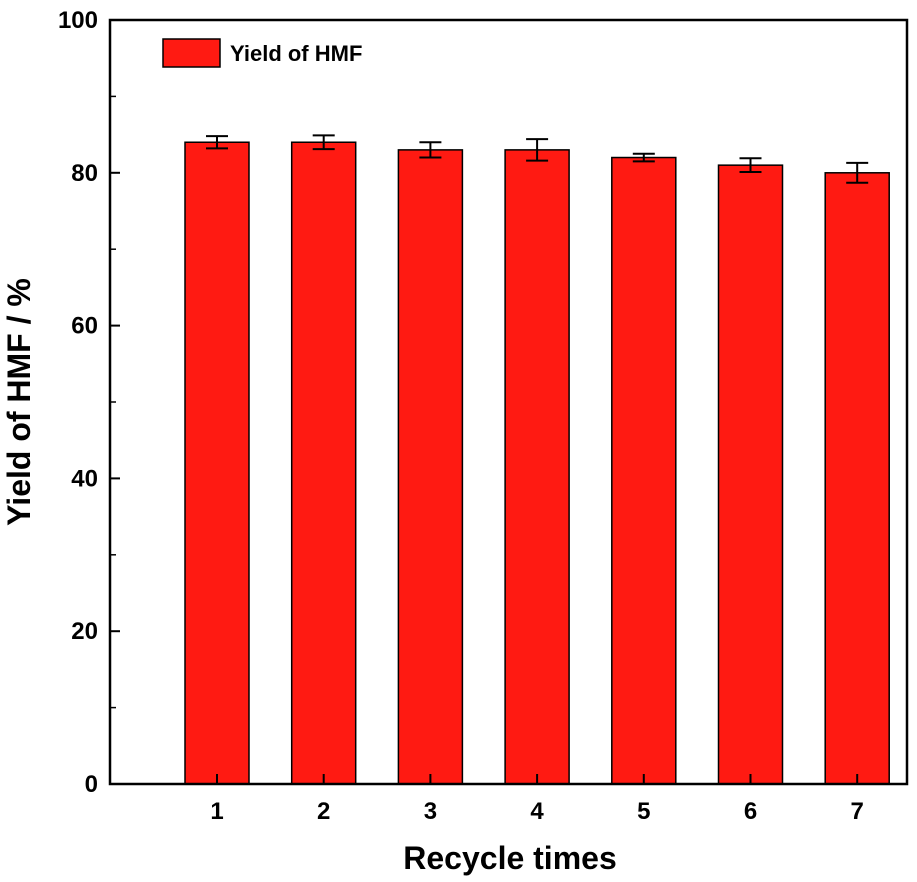 The width and height of the screenshot is (917, 882). Describe the element at coordinates (84, 631) in the screenshot. I see `y-tick-label: 20` at that location.